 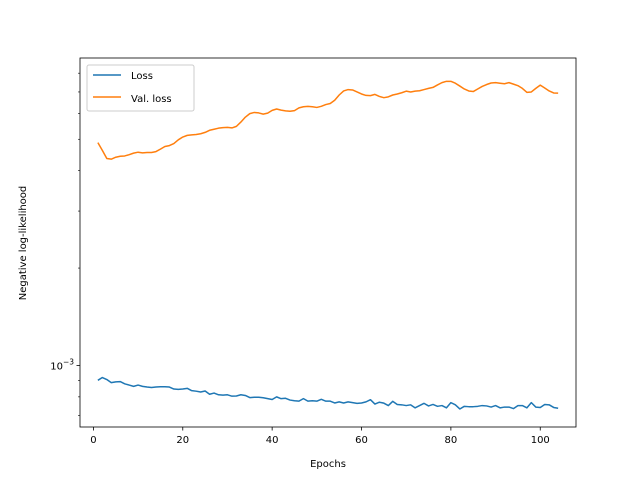 What do you see at coordinates (328, 393) in the screenshot?
I see `series-line-loss` at bounding box center [328, 393].